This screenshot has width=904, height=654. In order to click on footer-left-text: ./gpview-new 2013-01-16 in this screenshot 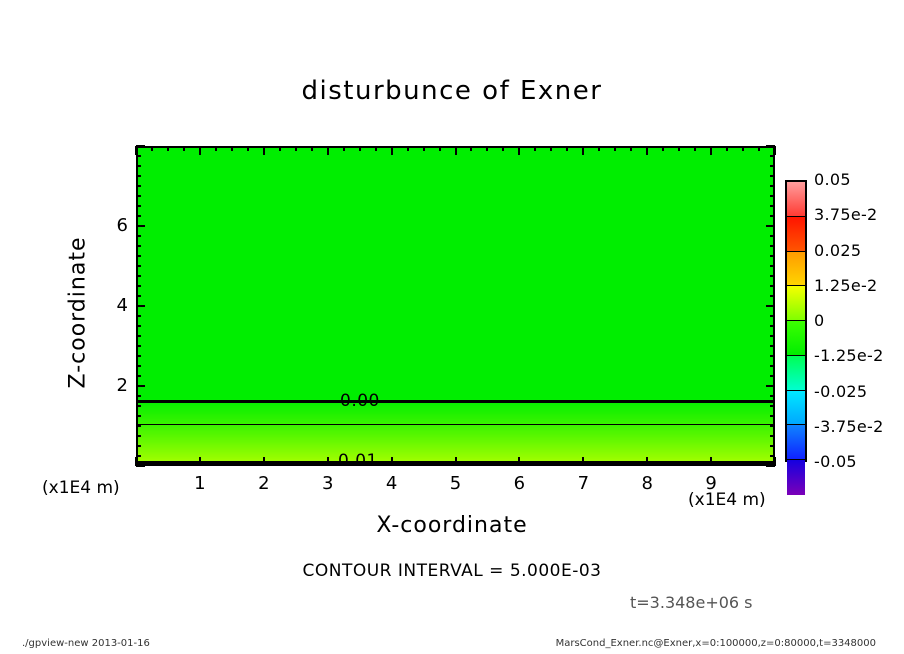, I will do `click(86, 643)`.